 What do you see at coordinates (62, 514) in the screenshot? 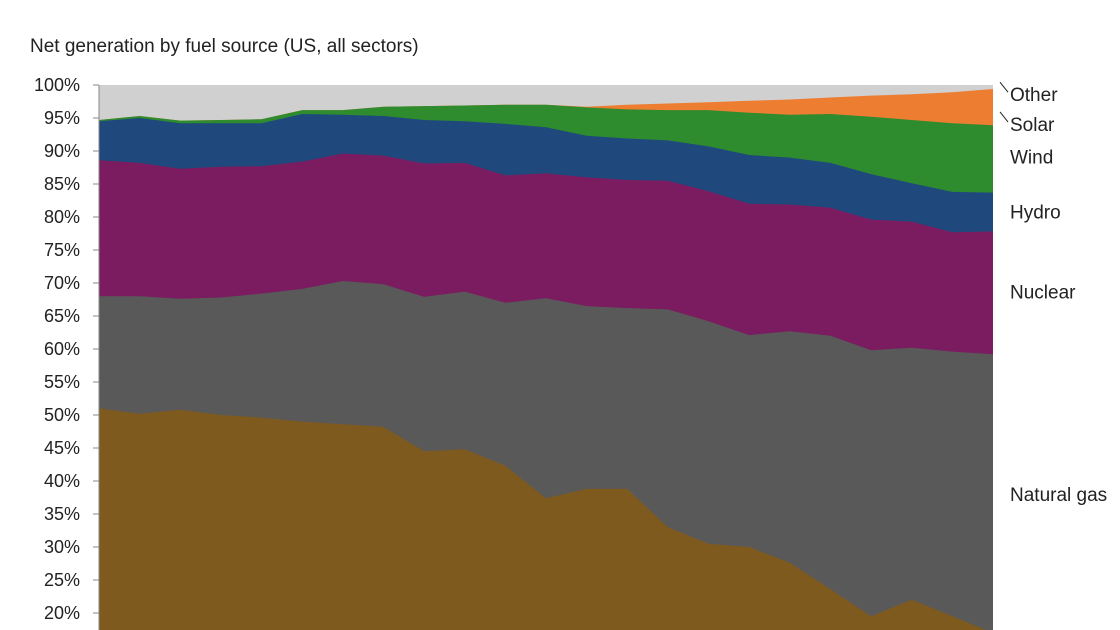
I see `y-tick-label: 35%` at bounding box center [62, 514].